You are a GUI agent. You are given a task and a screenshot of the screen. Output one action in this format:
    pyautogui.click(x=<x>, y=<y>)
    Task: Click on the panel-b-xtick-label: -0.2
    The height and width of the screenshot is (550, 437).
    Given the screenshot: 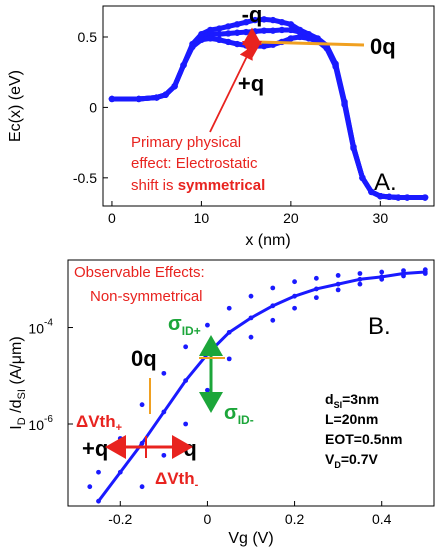 What is the action you would take?
    pyautogui.click(x=120, y=519)
    